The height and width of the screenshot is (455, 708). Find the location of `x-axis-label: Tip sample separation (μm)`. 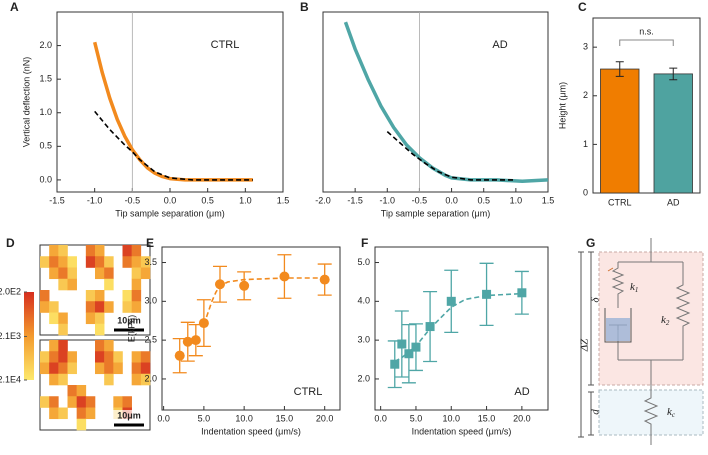

x-axis-label: Tip sample separation (μm) is located at coordinates (435, 213).